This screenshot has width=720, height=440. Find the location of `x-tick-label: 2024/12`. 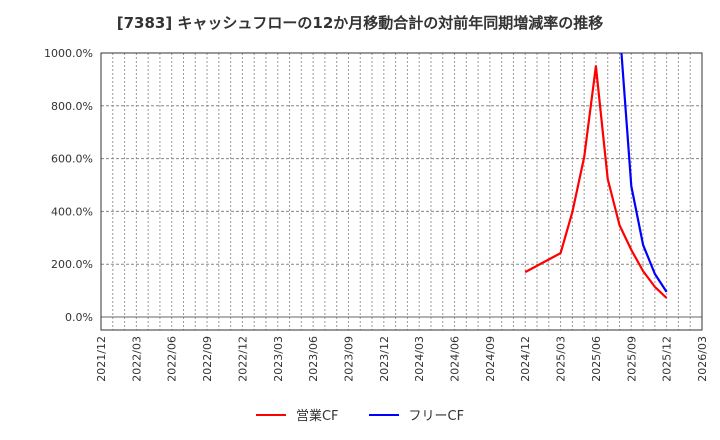

x-tick-label: 2024/12 is located at coordinates (525, 359).